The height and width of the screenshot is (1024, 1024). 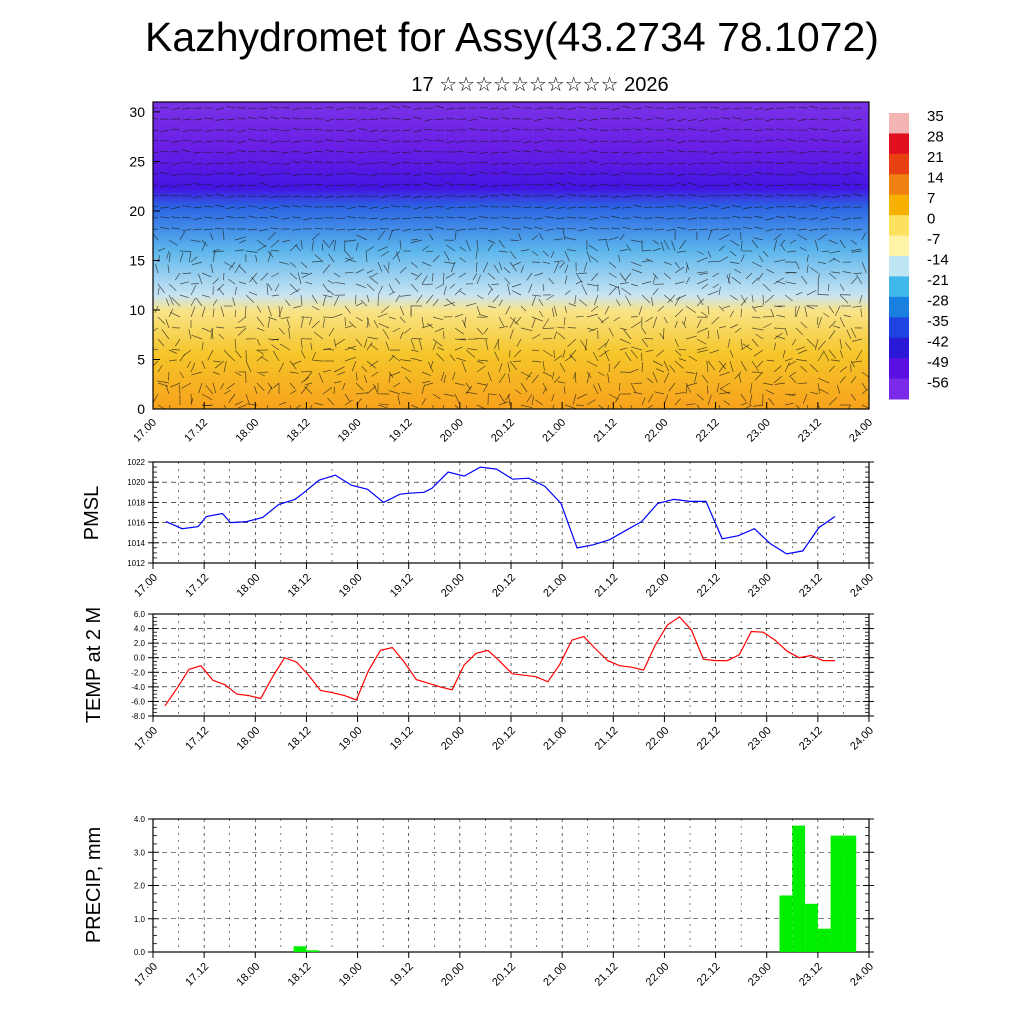 What do you see at coordinates (136, 563) in the screenshot?
I see `y-tick-label: 1012` at bounding box center [136, 563].